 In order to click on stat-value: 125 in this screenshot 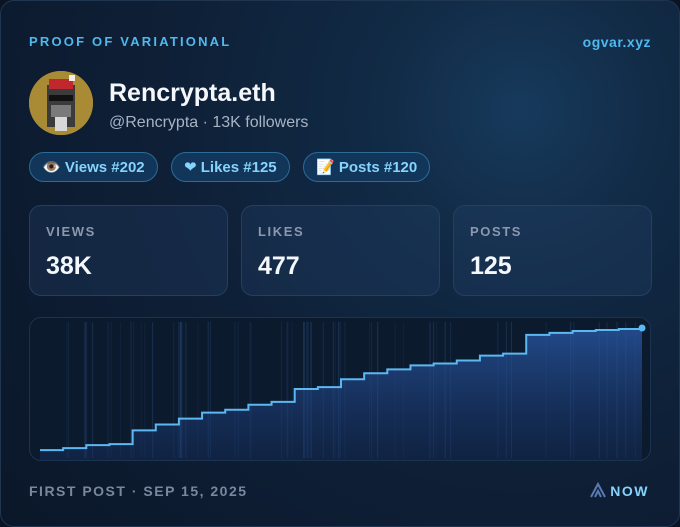, I will do `click(491, 266)`.